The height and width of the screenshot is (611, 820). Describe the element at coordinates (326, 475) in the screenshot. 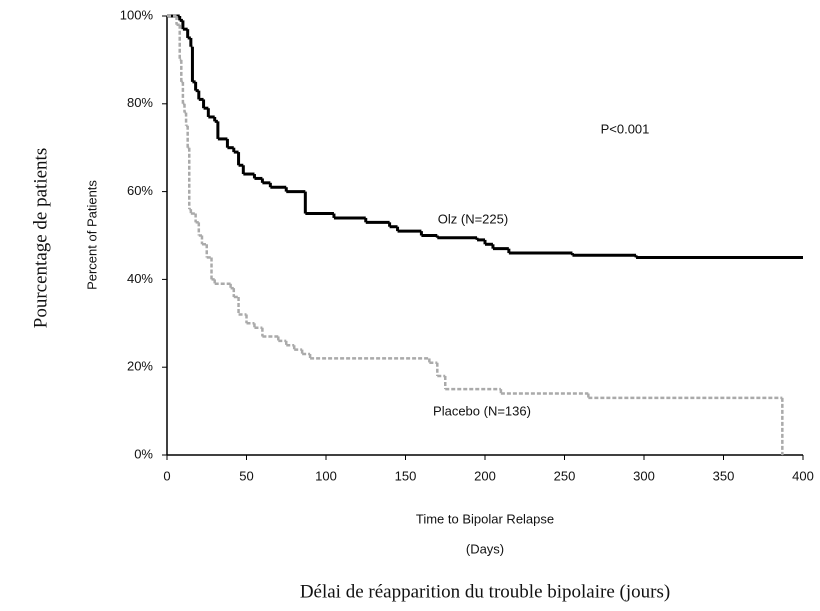

I see `x-tick-label: 100` at that location.